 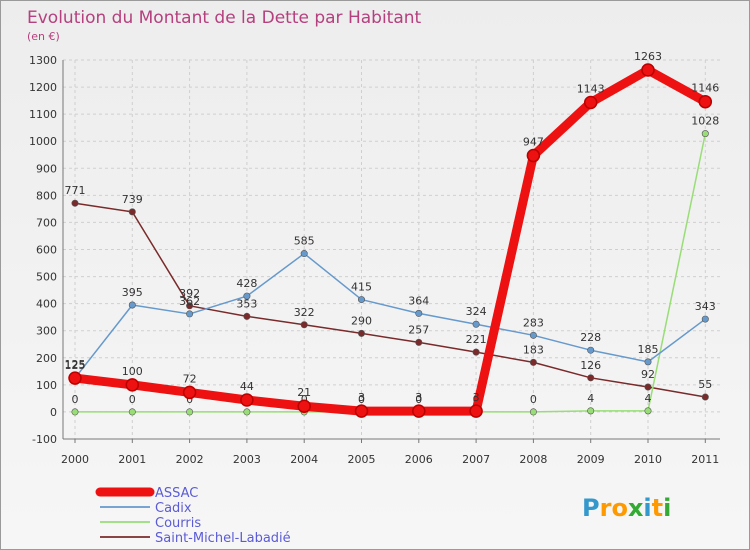 What do you see at coordinates (190, 459) in the screenshot?
I see `x-tick-label: 2002` at bounding box center [190, 459].